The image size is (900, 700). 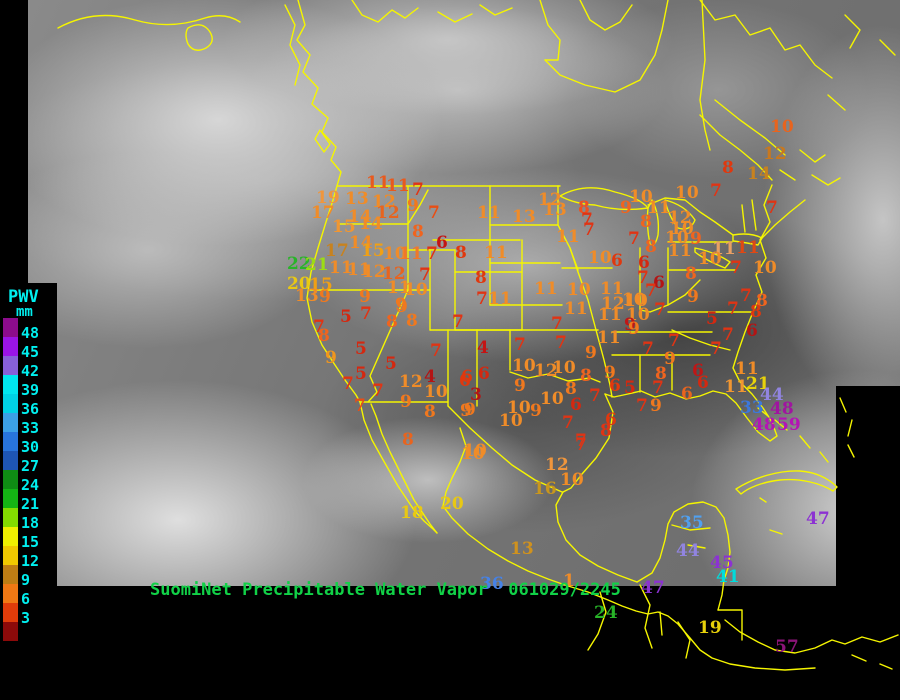 I want to click on station-value: 59, so click(x=789, y=425).